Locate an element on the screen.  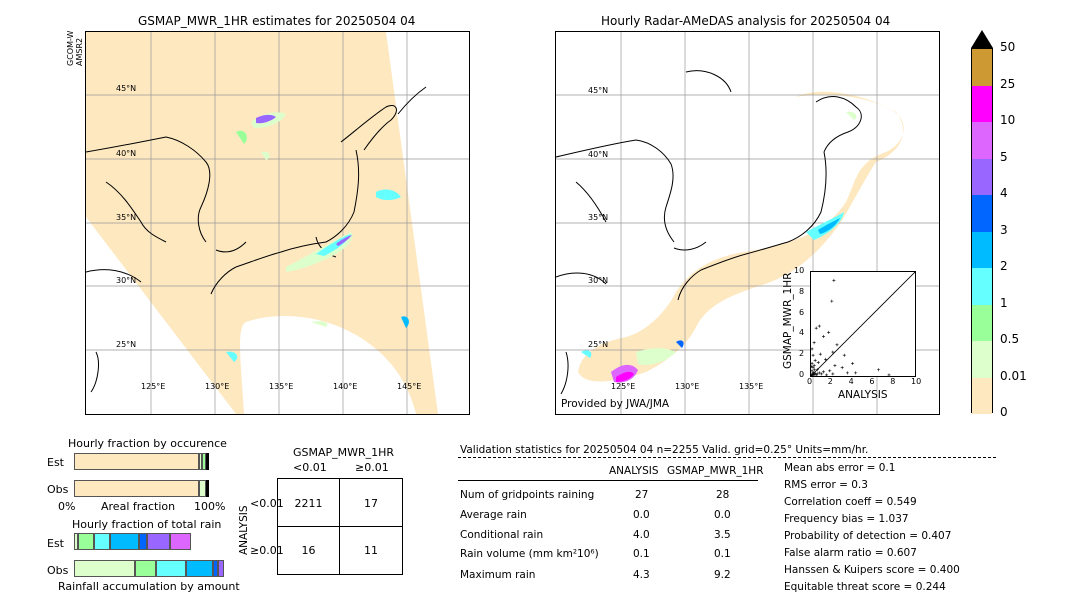
colorbar-tick: 50 is located at coordinates (1008, 47).